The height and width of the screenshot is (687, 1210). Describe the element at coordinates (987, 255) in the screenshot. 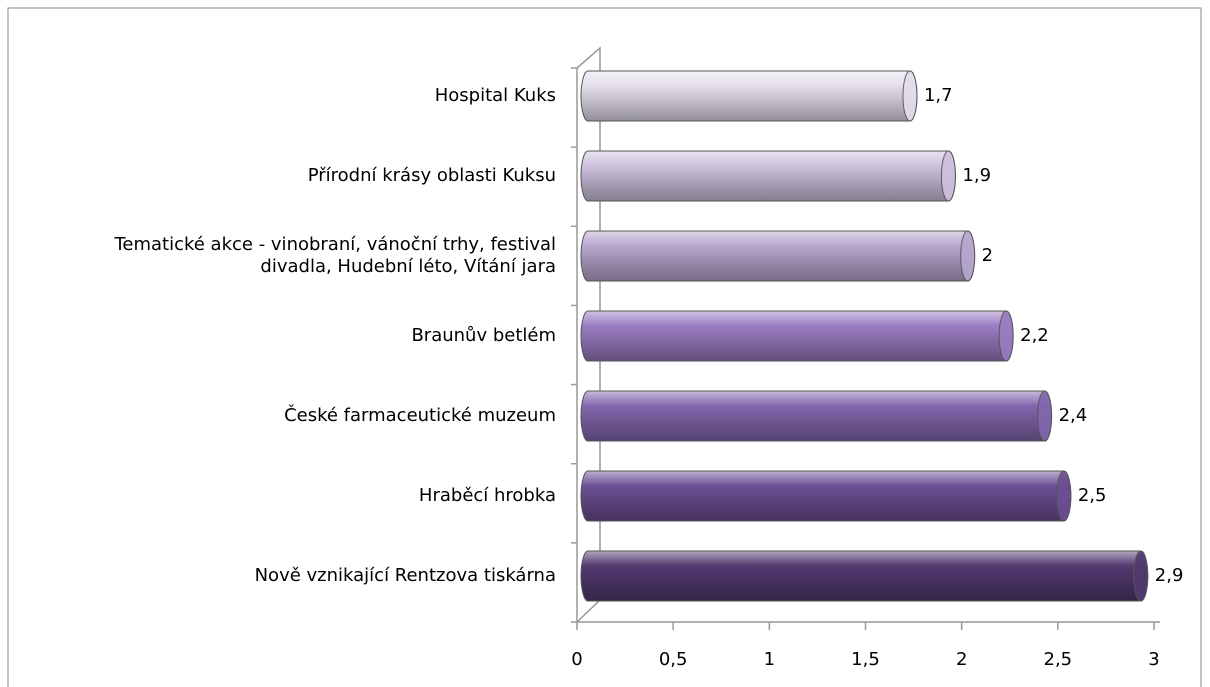

I see `value-label: 2` at that location.